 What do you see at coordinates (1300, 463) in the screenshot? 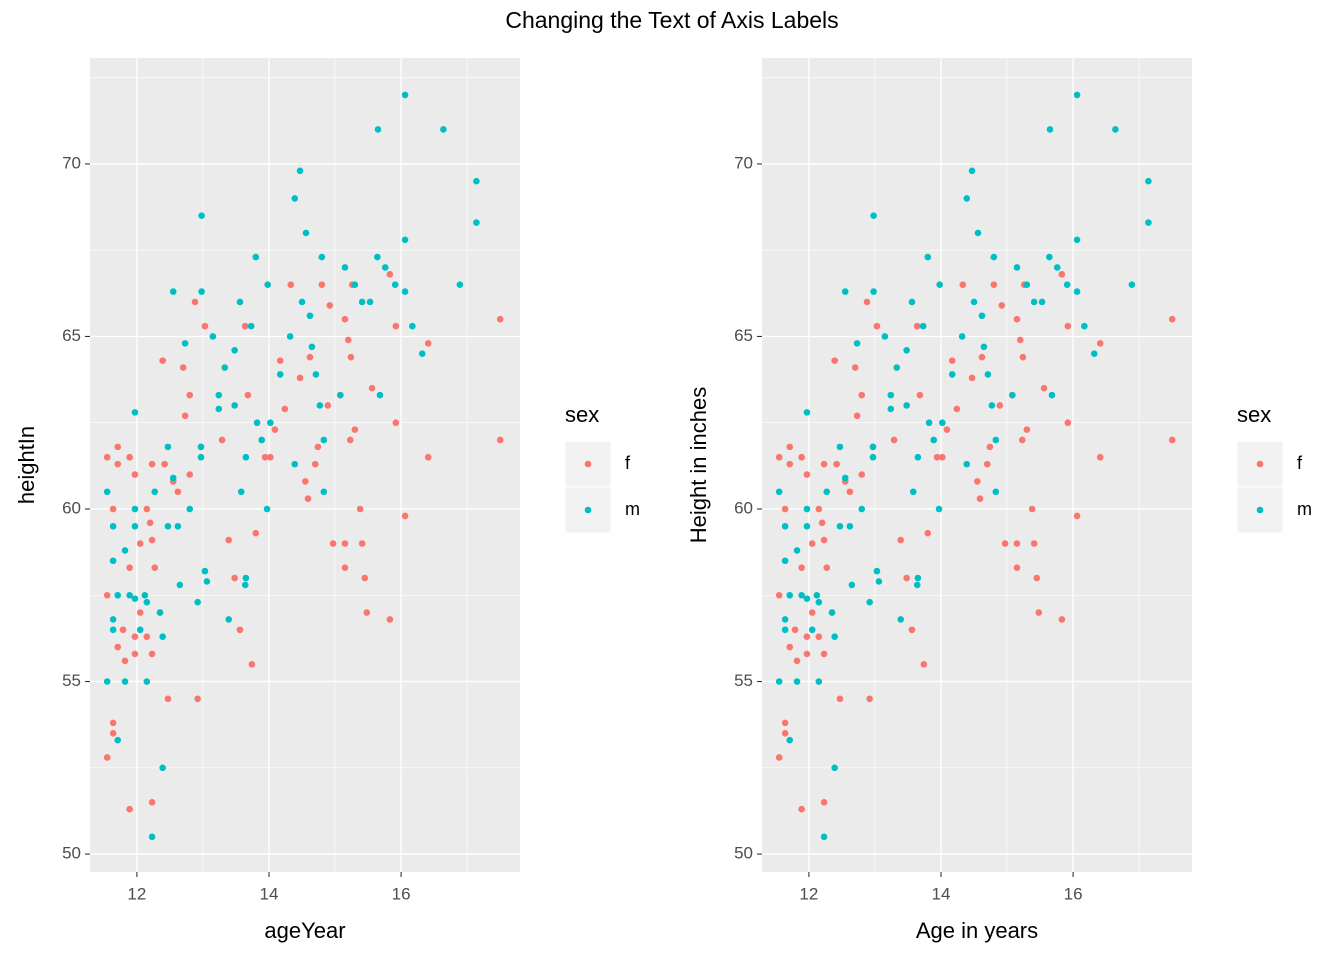
I see `legend-label: f` at bounding box center [1300, 463].